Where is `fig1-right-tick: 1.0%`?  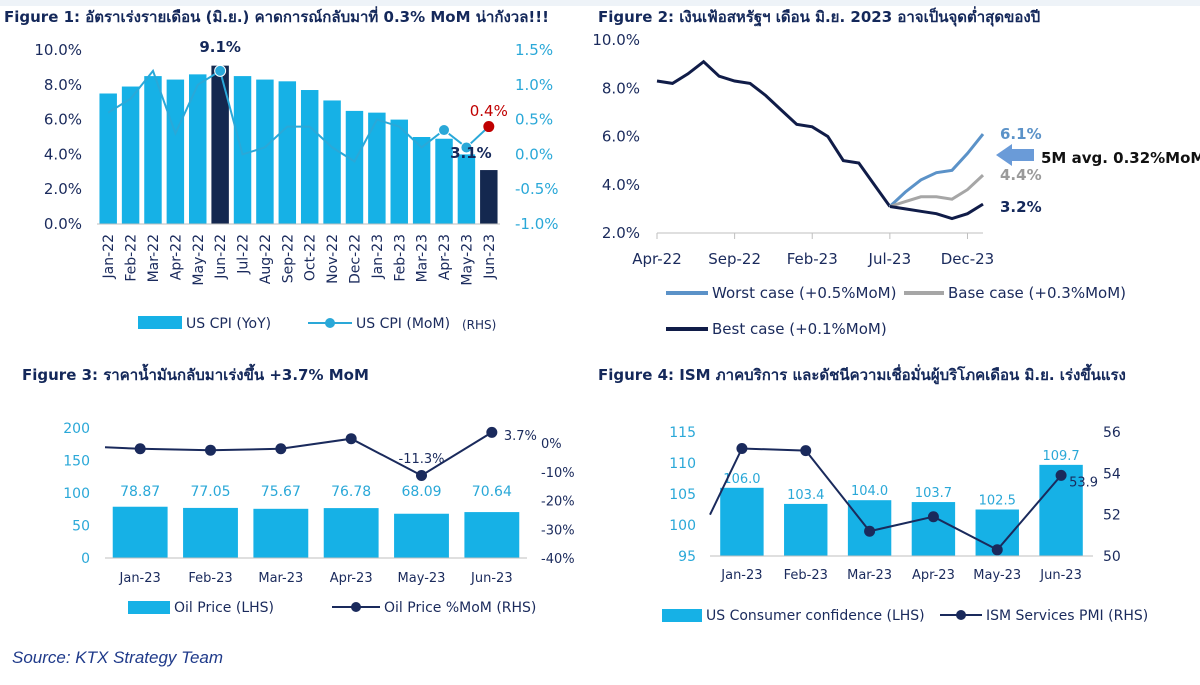 fig1-right-tick: 1.0% is located at coordinates (534, 85).